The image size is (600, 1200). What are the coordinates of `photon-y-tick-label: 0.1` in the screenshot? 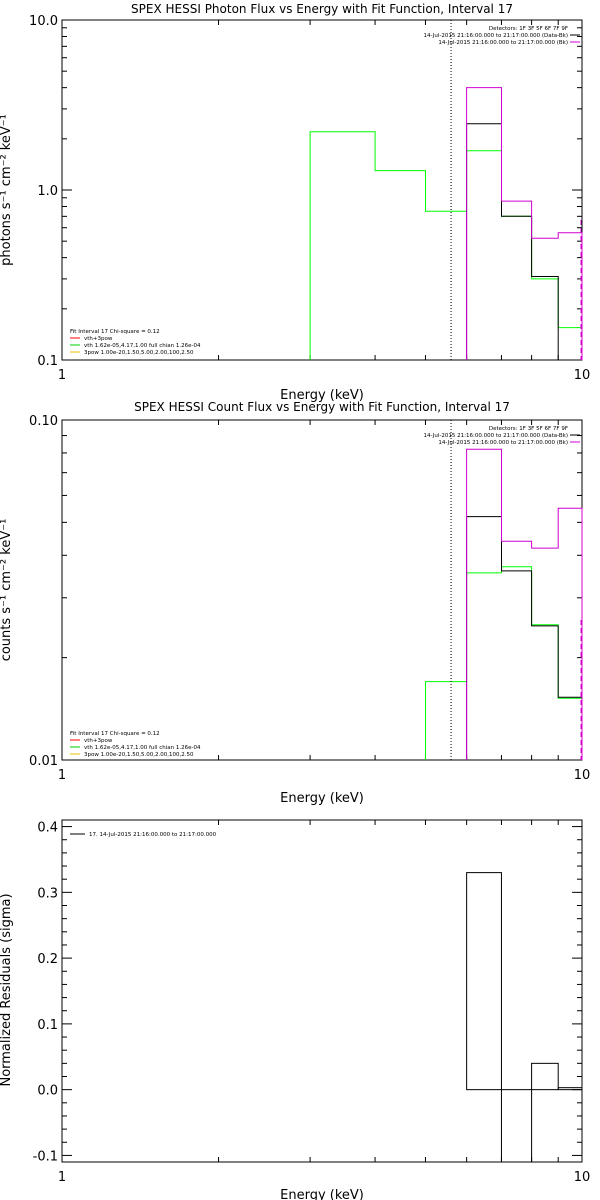 It's located at (47, 361).